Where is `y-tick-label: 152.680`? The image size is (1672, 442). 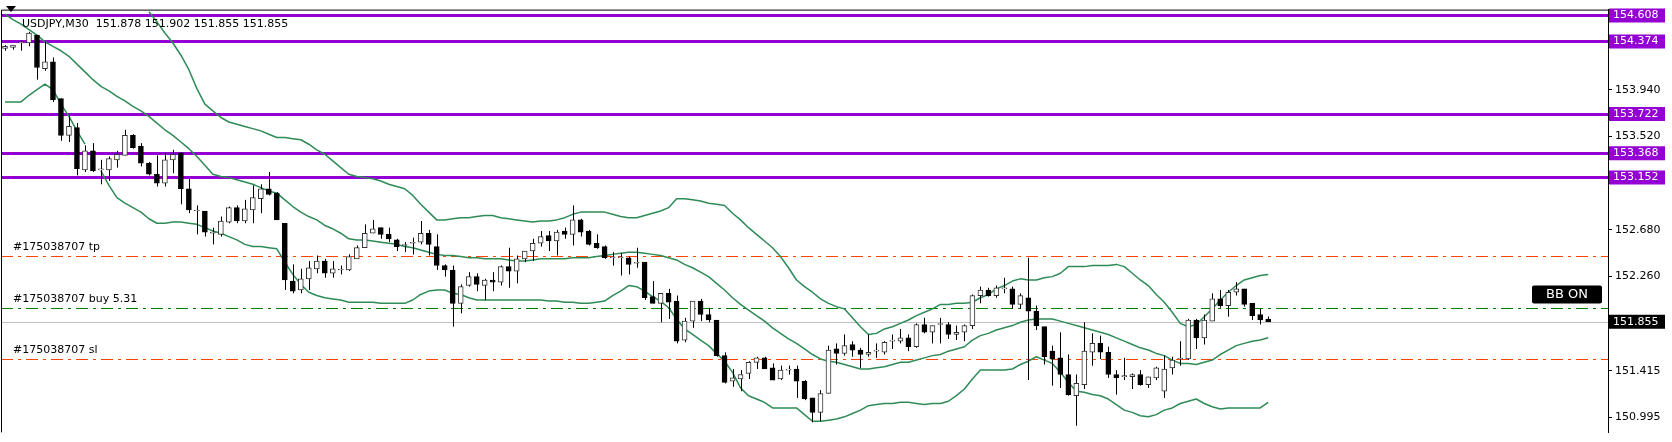 y-tick-label: 152.680 is located at coordinates (1638, 229).